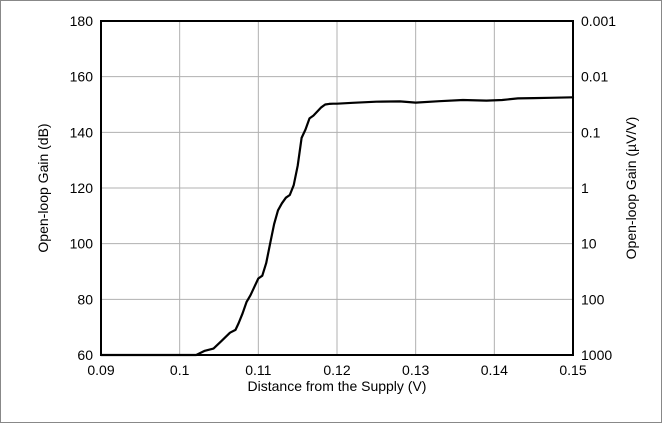 This screenshot has height=423, width=662. What do you see at coordinates (415, 370) in the screenshot?
I see `x-tick-label: 0.13` at bounding box center [415, 370].